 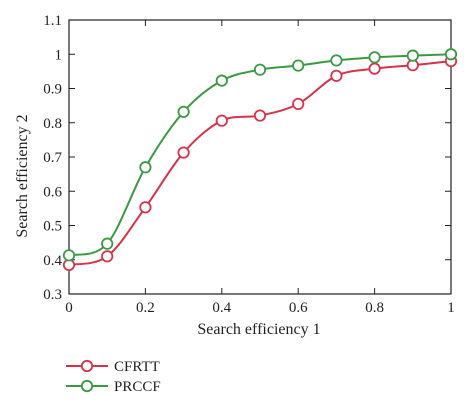 I want to click on legend-marker-prccf, so click(x=87, y=386).